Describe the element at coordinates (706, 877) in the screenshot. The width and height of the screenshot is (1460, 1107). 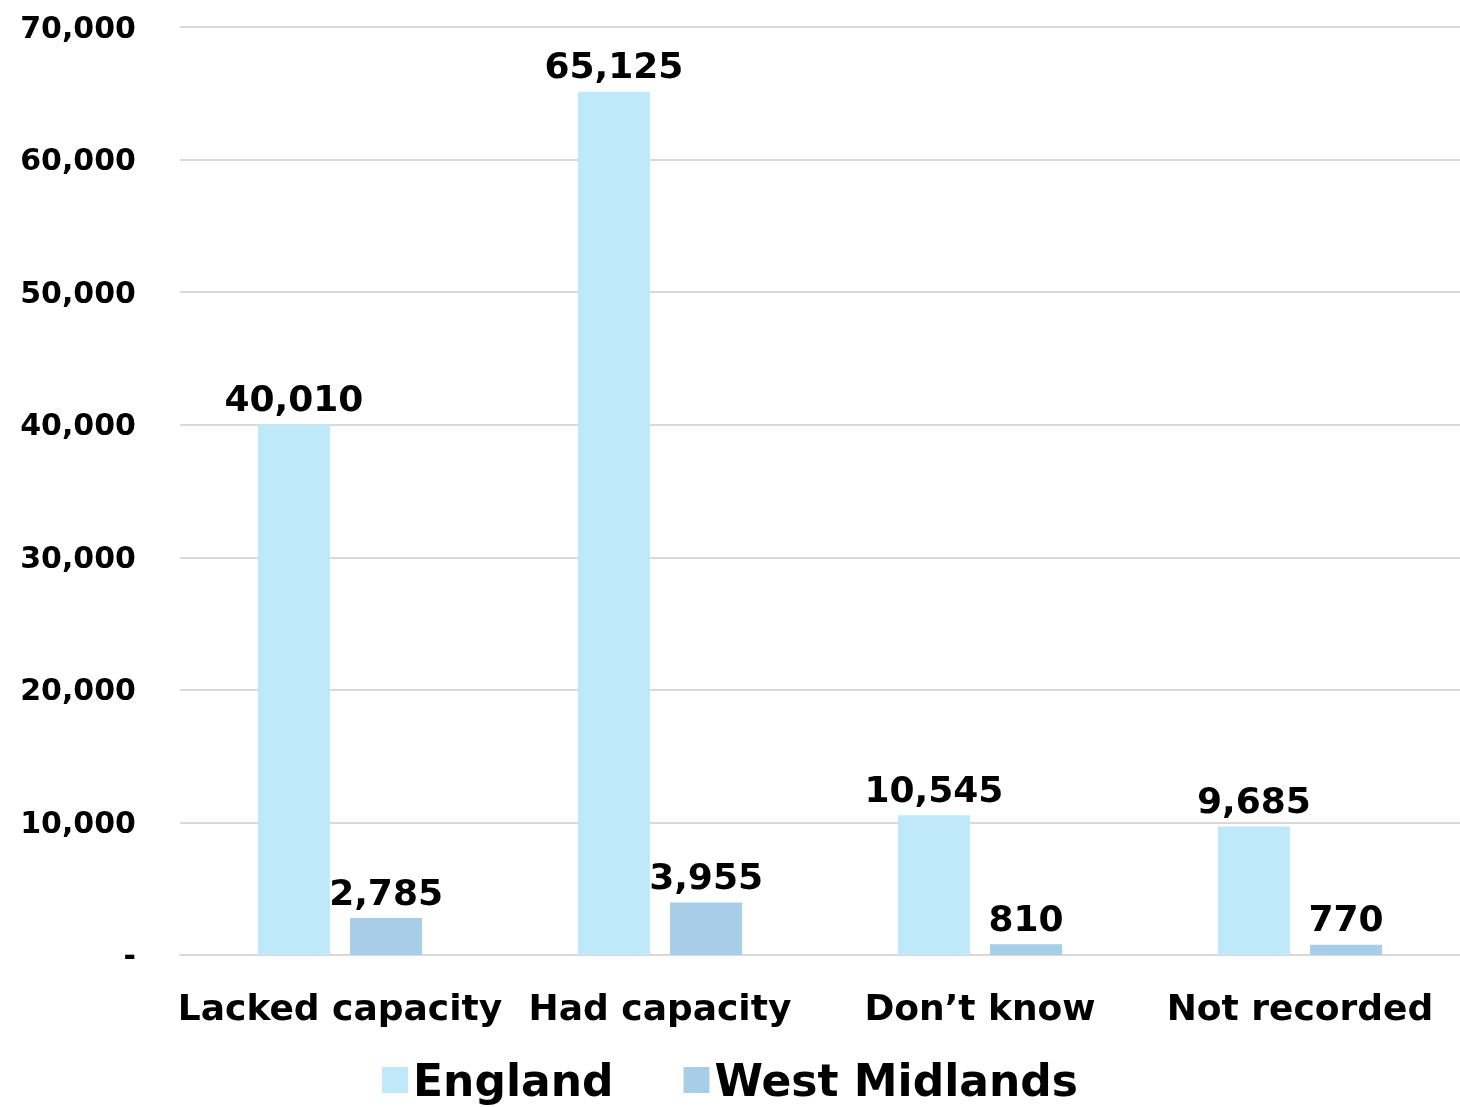
I see `data-label: 3,955` at that location.